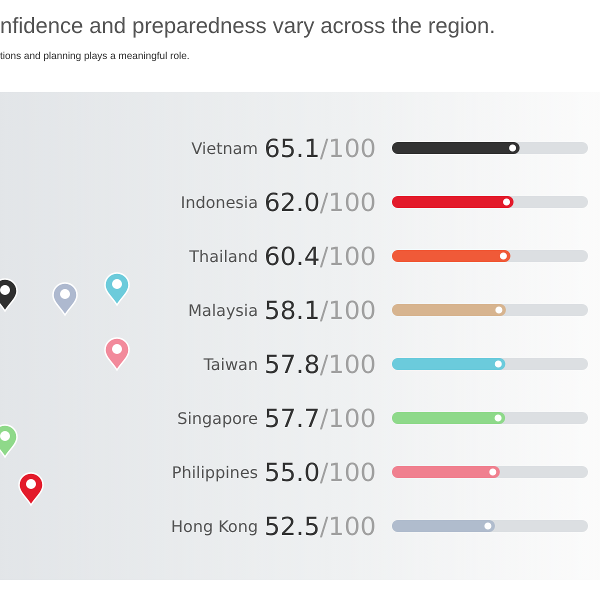 This screenshot has width=600, height=600. Describe the element at coordinates (214, 526) in the screenshot. I see `y-tick-label: Hong Kong` at that location.